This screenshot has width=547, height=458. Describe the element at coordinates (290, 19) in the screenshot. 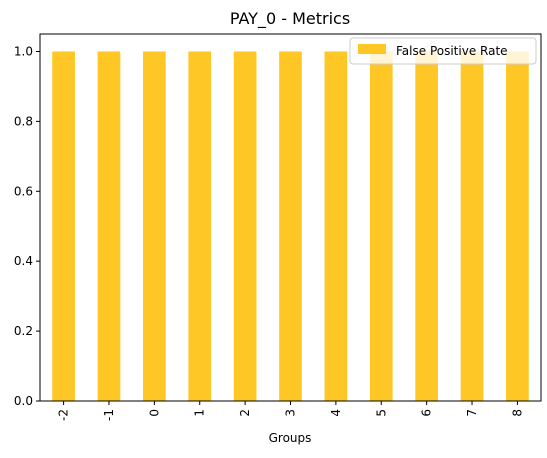

I see `chart-title: PAY_0 - Metrics` at that location.